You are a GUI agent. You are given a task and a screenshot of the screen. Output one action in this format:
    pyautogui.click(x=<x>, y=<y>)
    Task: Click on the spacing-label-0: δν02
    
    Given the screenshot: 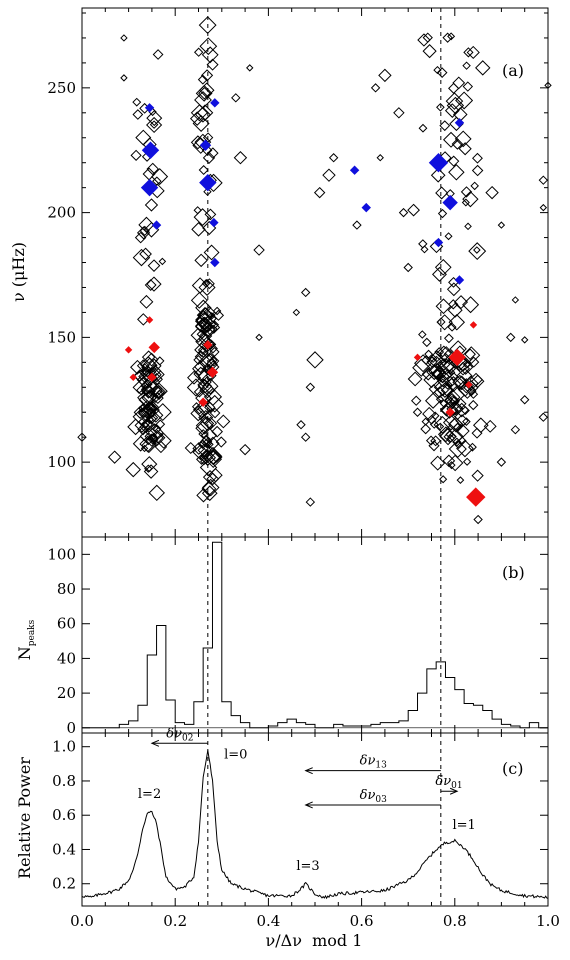 What is the action you would take?
    pyautogui.click(x=179, y=734)
    